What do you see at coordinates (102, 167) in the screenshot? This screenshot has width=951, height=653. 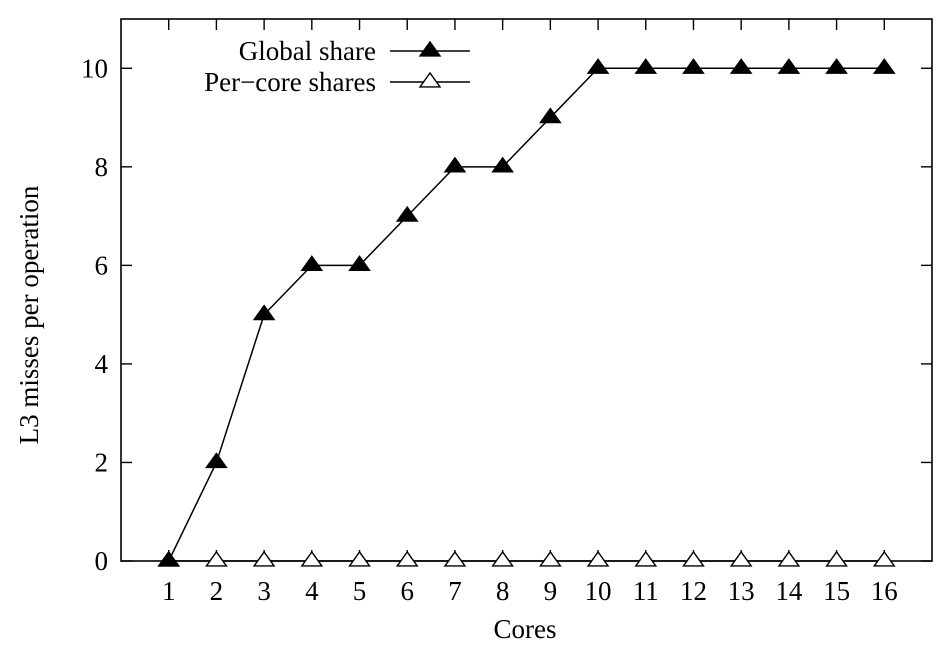 I see `y-tick-label-8: 8` at bounding box center [102, 167].